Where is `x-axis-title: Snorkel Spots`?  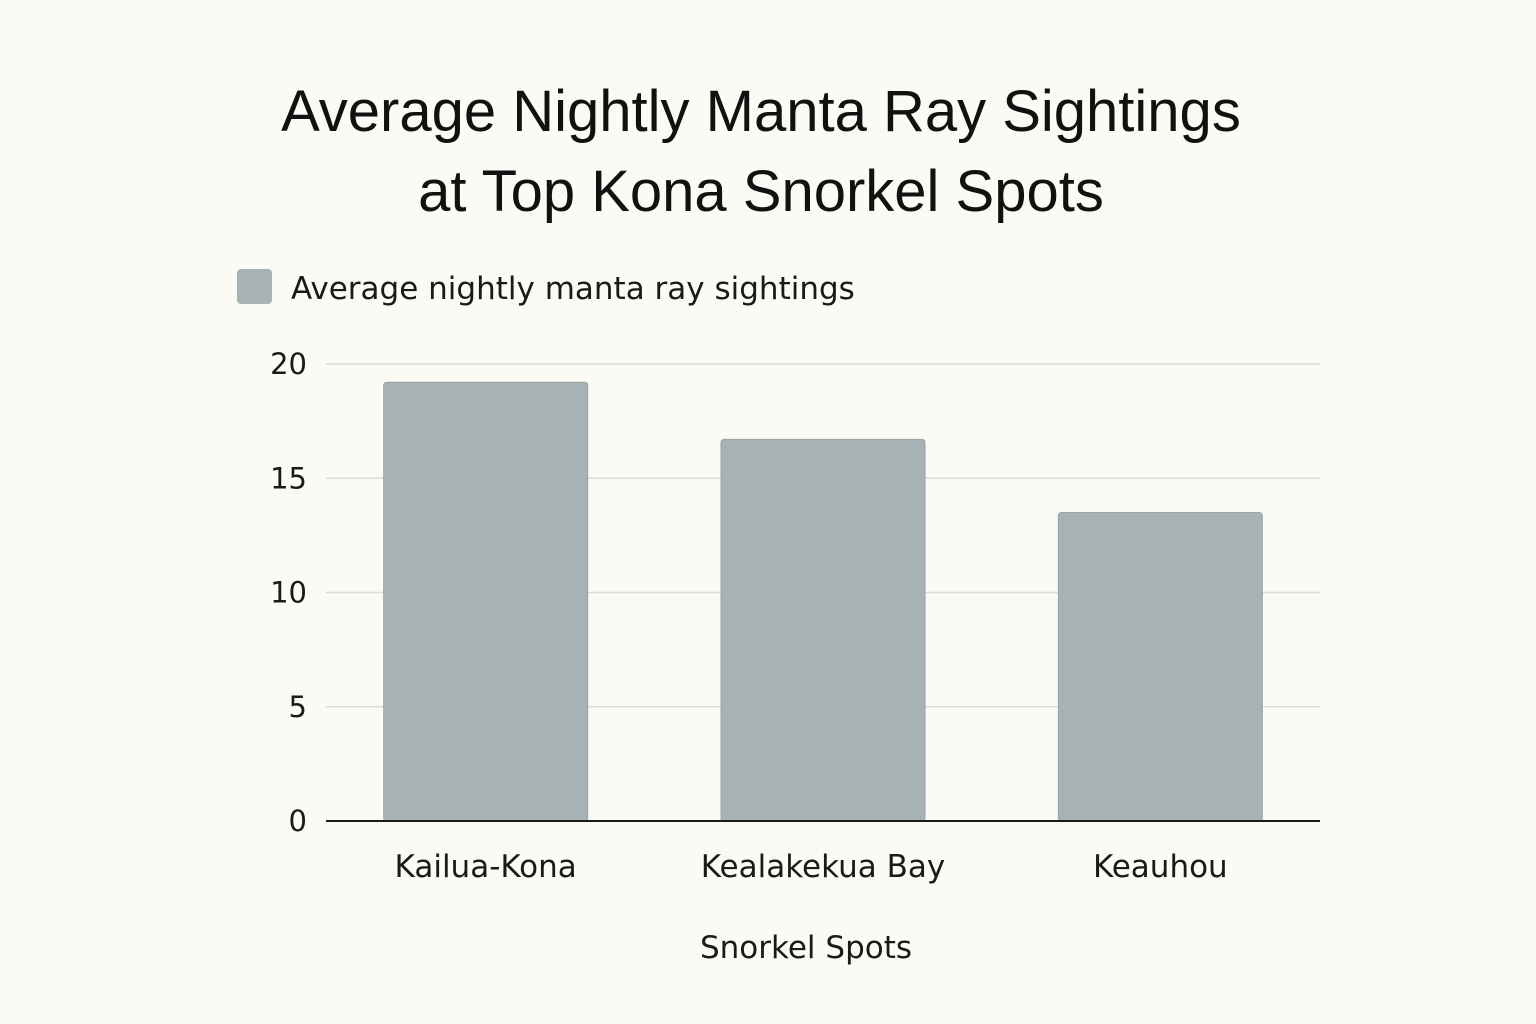
x-axis-title: Snorkel Spots is located at coordinates (806, 948).